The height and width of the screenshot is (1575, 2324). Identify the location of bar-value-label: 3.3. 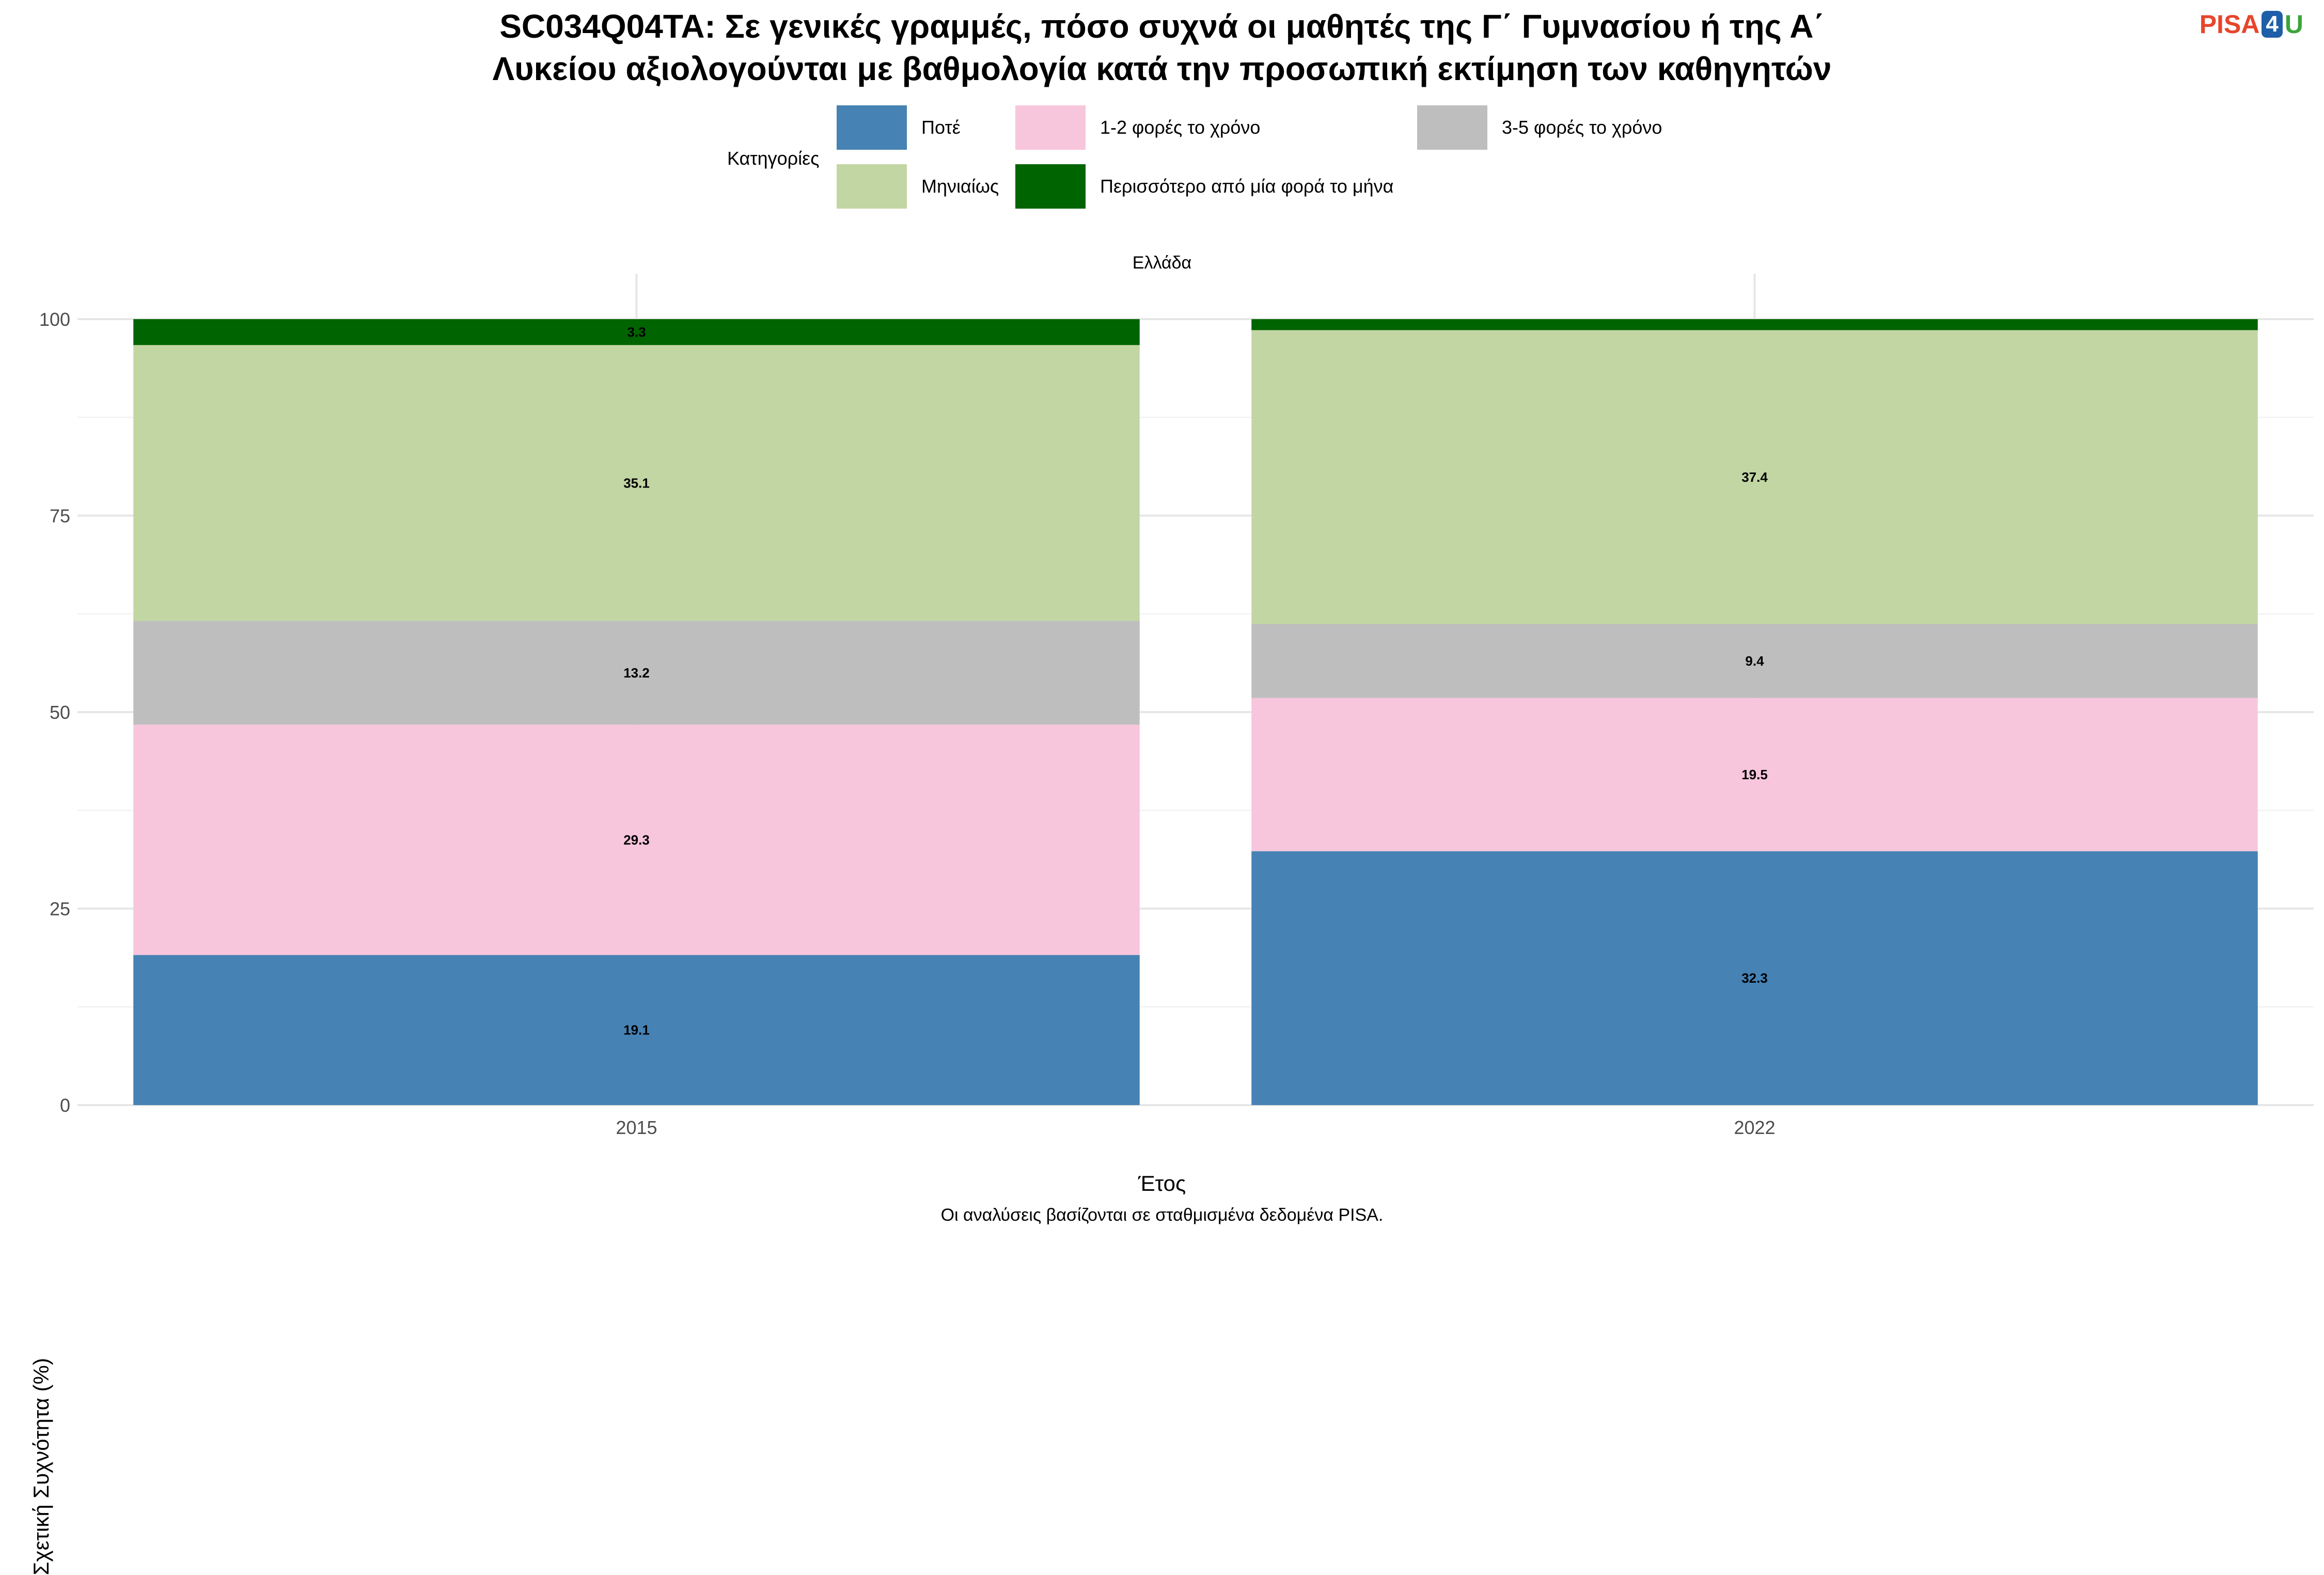
(637, 332).